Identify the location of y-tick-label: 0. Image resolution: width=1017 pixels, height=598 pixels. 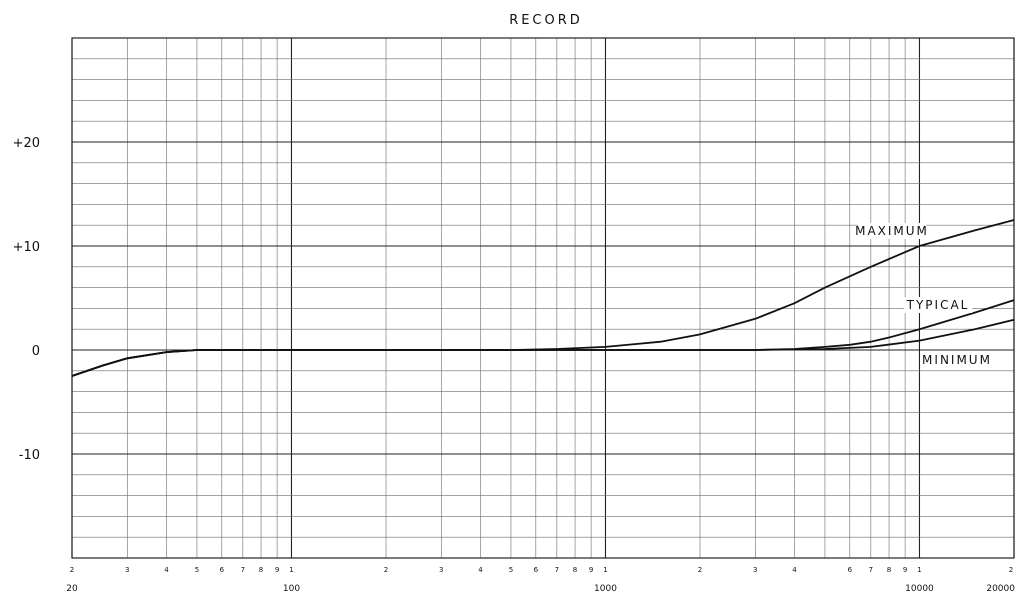
(36, 351).